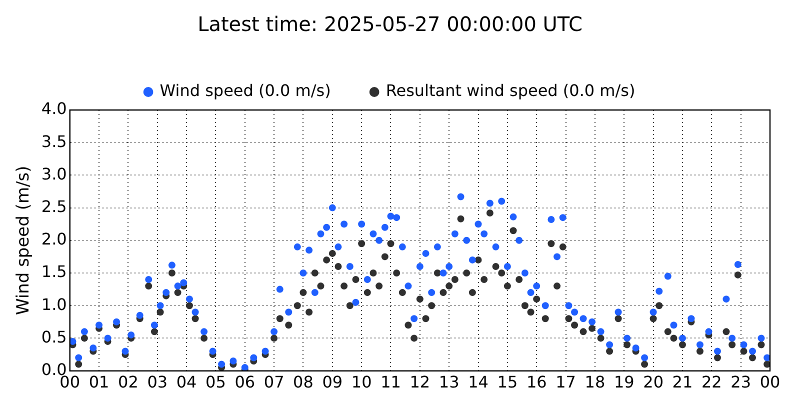  Describe the element at coordinates (54, 174) in the screenshot. I see `y-tick-label: 3.0` at that location.